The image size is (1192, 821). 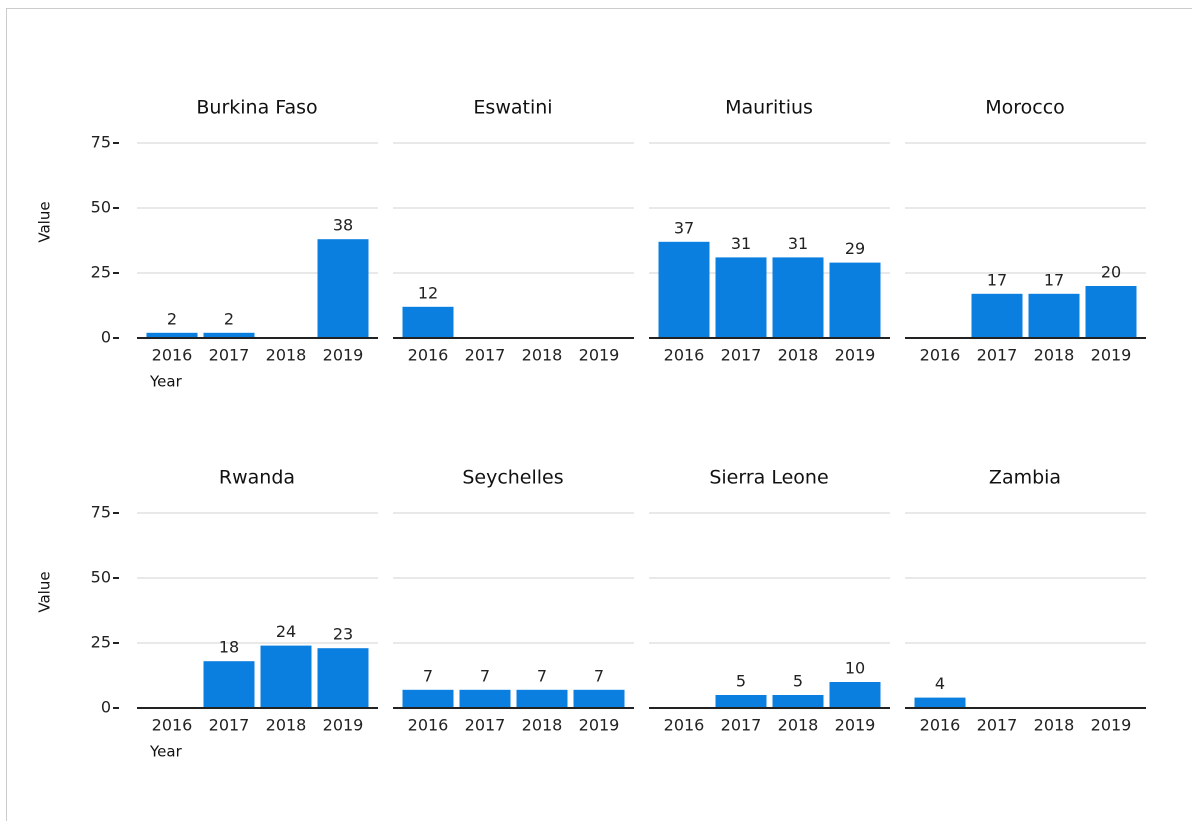 I want to click on value-label: 10, so click(x=855, y=668).